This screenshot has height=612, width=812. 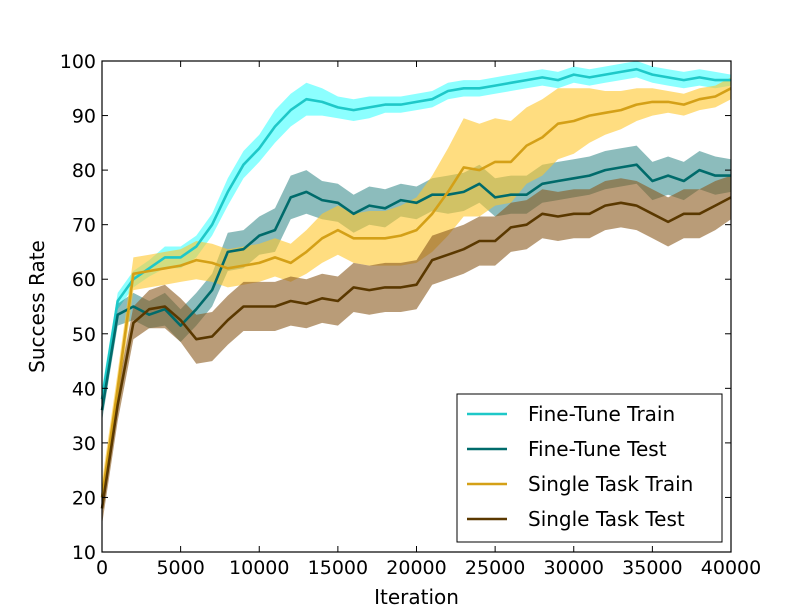 What do you see at coordinates (338, 568) in the screenshot?
I see `x-tick-label: 15000` at bounding box center [338, 568].